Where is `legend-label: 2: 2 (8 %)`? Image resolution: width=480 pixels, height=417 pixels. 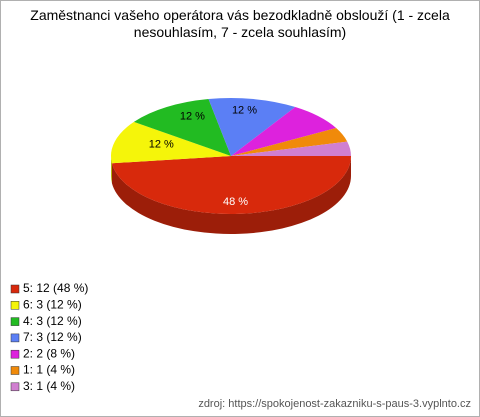
legend-label: 2: 2 (8 %) is located at coordinates (49, 353).